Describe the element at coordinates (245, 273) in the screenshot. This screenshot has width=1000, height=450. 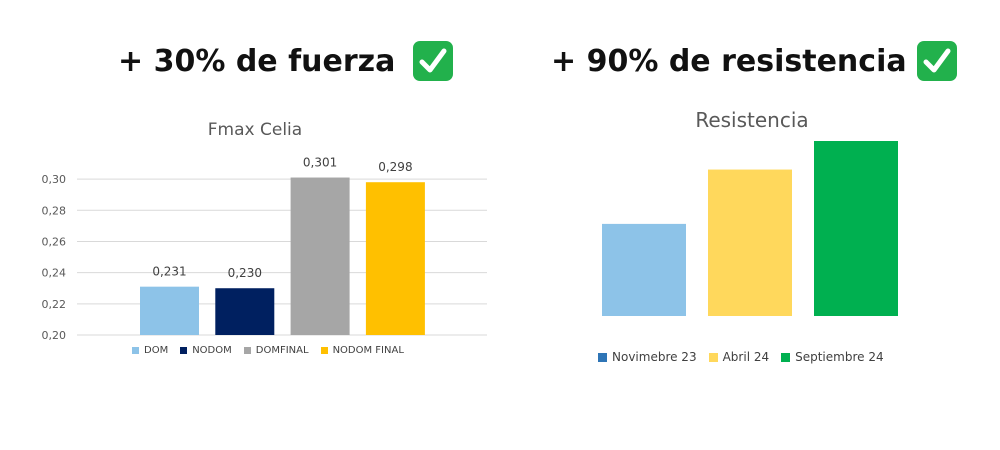
I see `data-label: 0,230` at that location.